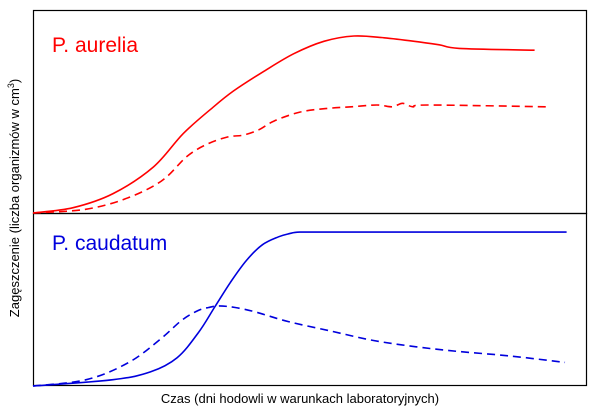  What do you see at coordinates (14, 202) in the screenshot?
I see `y-axis-label-text: Zagęszczenie (liczba organizmów w cm` at bounding box center [14, 202].